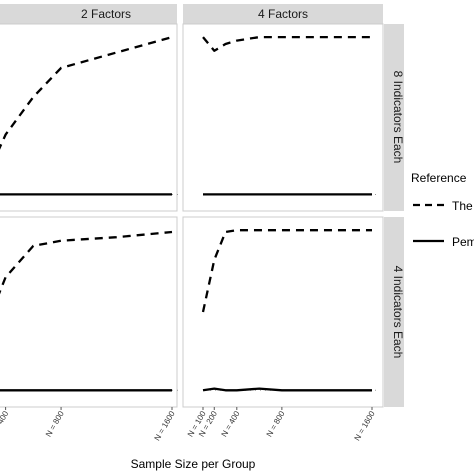  What do you see at coordinates (439, 178) in the screenshot?
I see `legend-title: Reference` at bounding box center [439, 178].